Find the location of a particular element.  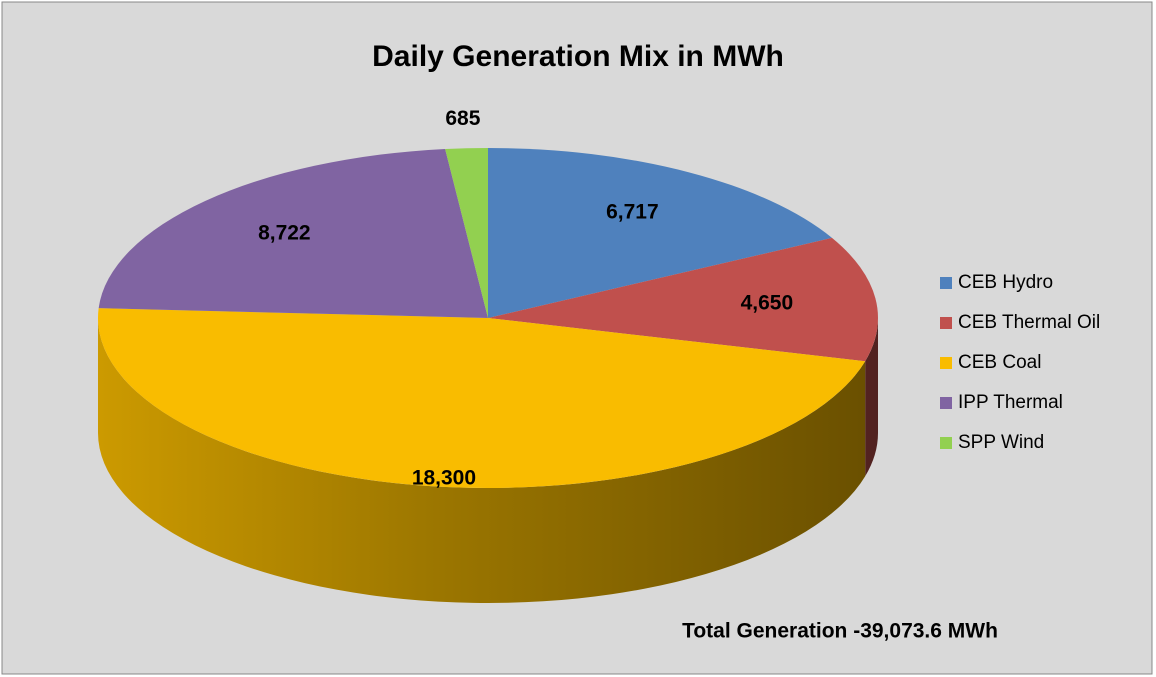

legend-label: SPP Wind is located at coordinates (1001, 442).